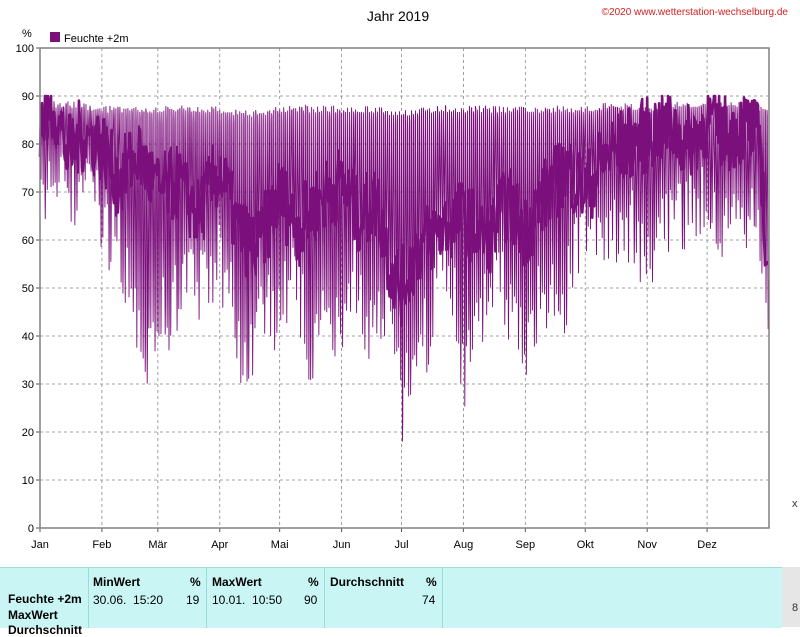 The height and width of the screenshot is (637, 800). Describe the element at coordinates (795, 608) in the screenshot. I see `edge-mark-8: 8` at that location.